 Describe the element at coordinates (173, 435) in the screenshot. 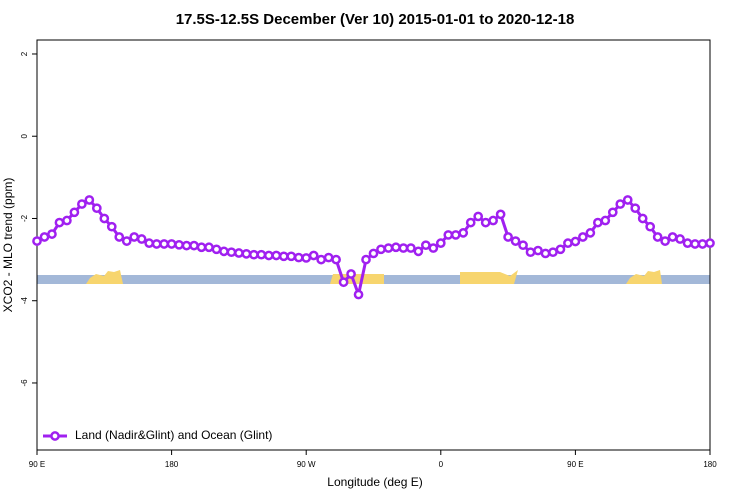

I see `legend-label: Land (Nadir&Glint) and Ocean (Glint)` at that location.